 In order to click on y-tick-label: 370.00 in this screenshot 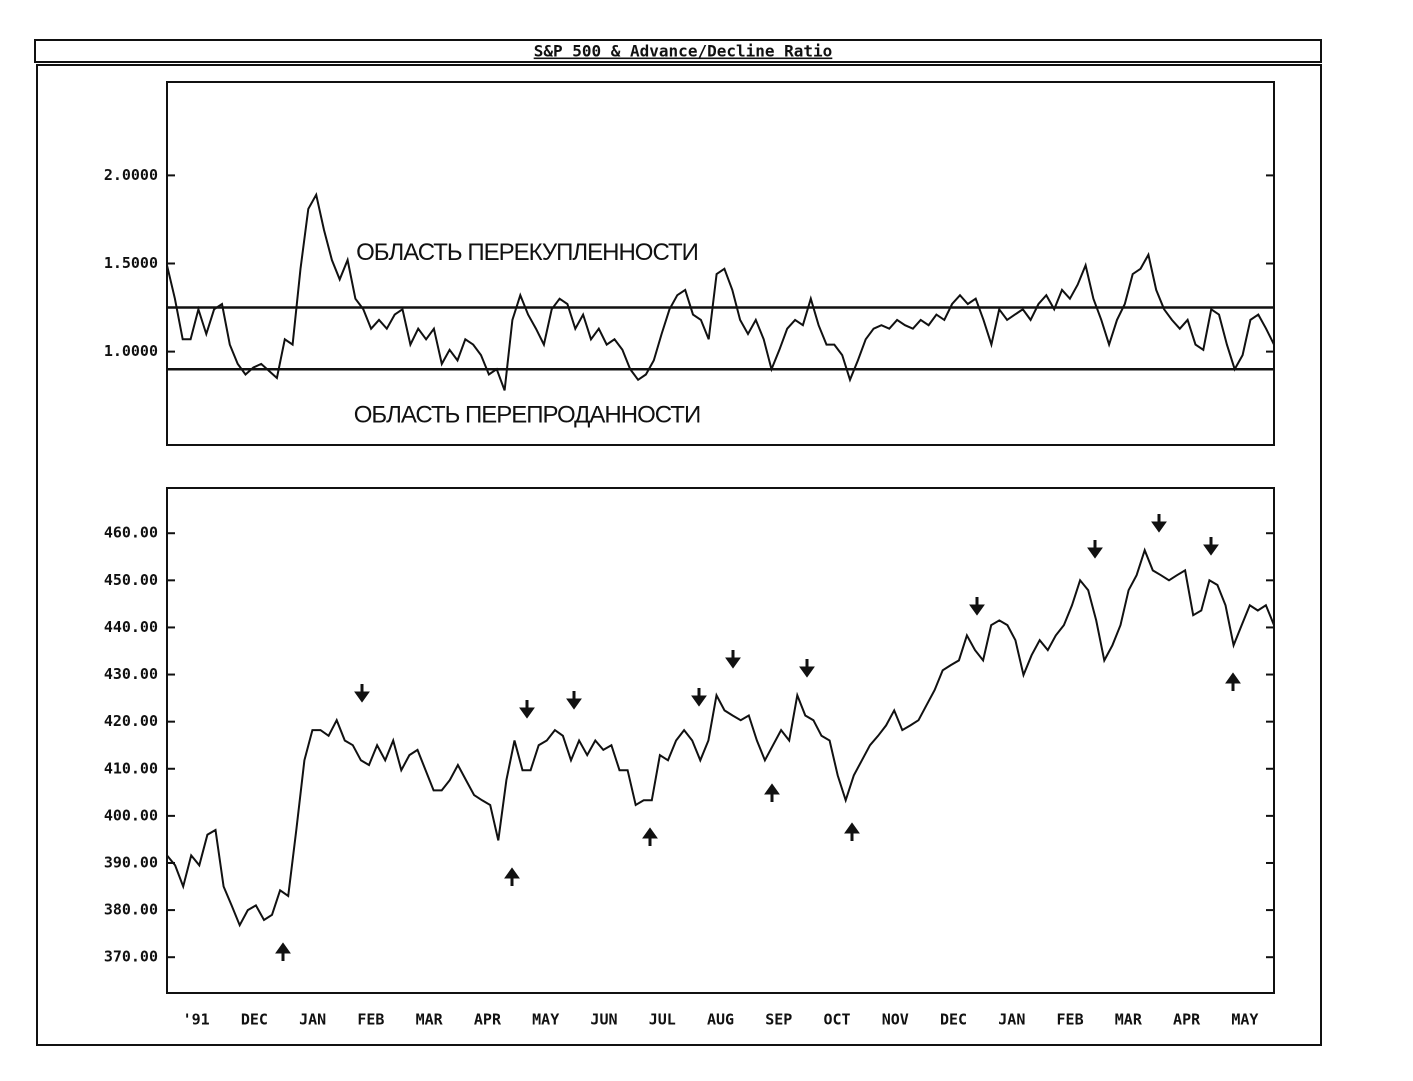, I will do `click(131, 957)`.